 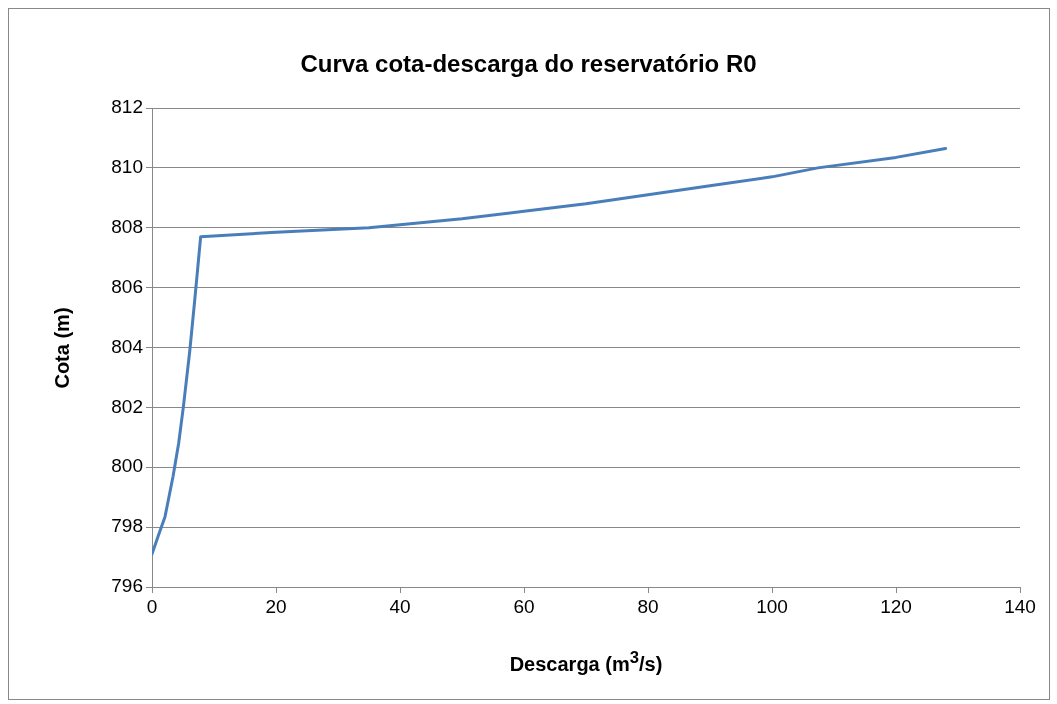 What do you see at coordinates (648, 606) in the screenshot?
I see `x-tick-label: 80` at bounding box center [648, 606].